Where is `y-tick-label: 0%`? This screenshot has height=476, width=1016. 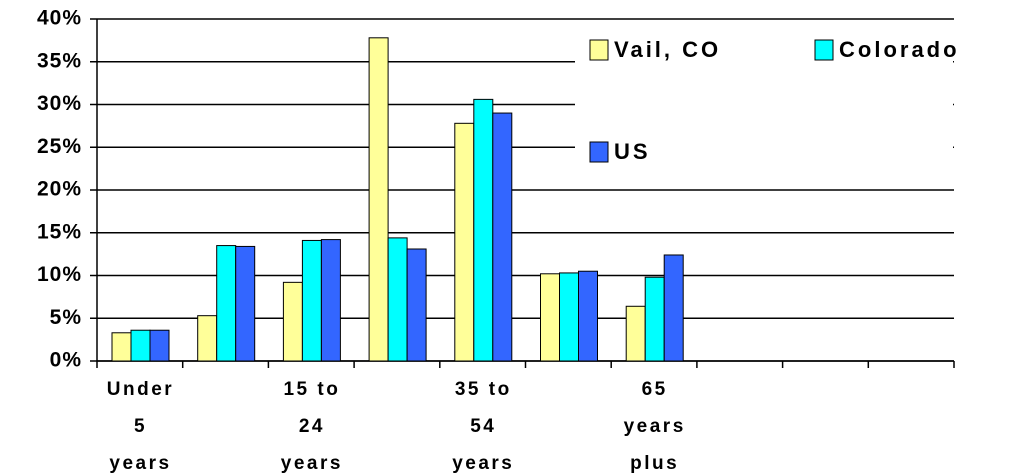 y-tick-label: 0% is located at coordinates (66, 360).